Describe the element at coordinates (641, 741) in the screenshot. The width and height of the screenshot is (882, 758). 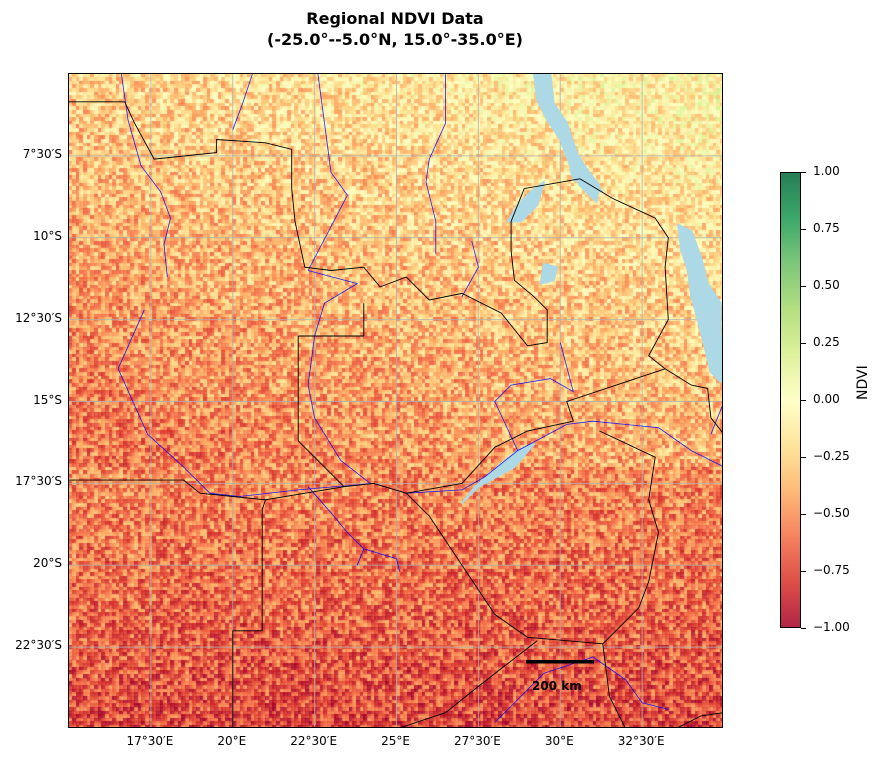
I see `lon-tick-label: 32°30′E` at that location.